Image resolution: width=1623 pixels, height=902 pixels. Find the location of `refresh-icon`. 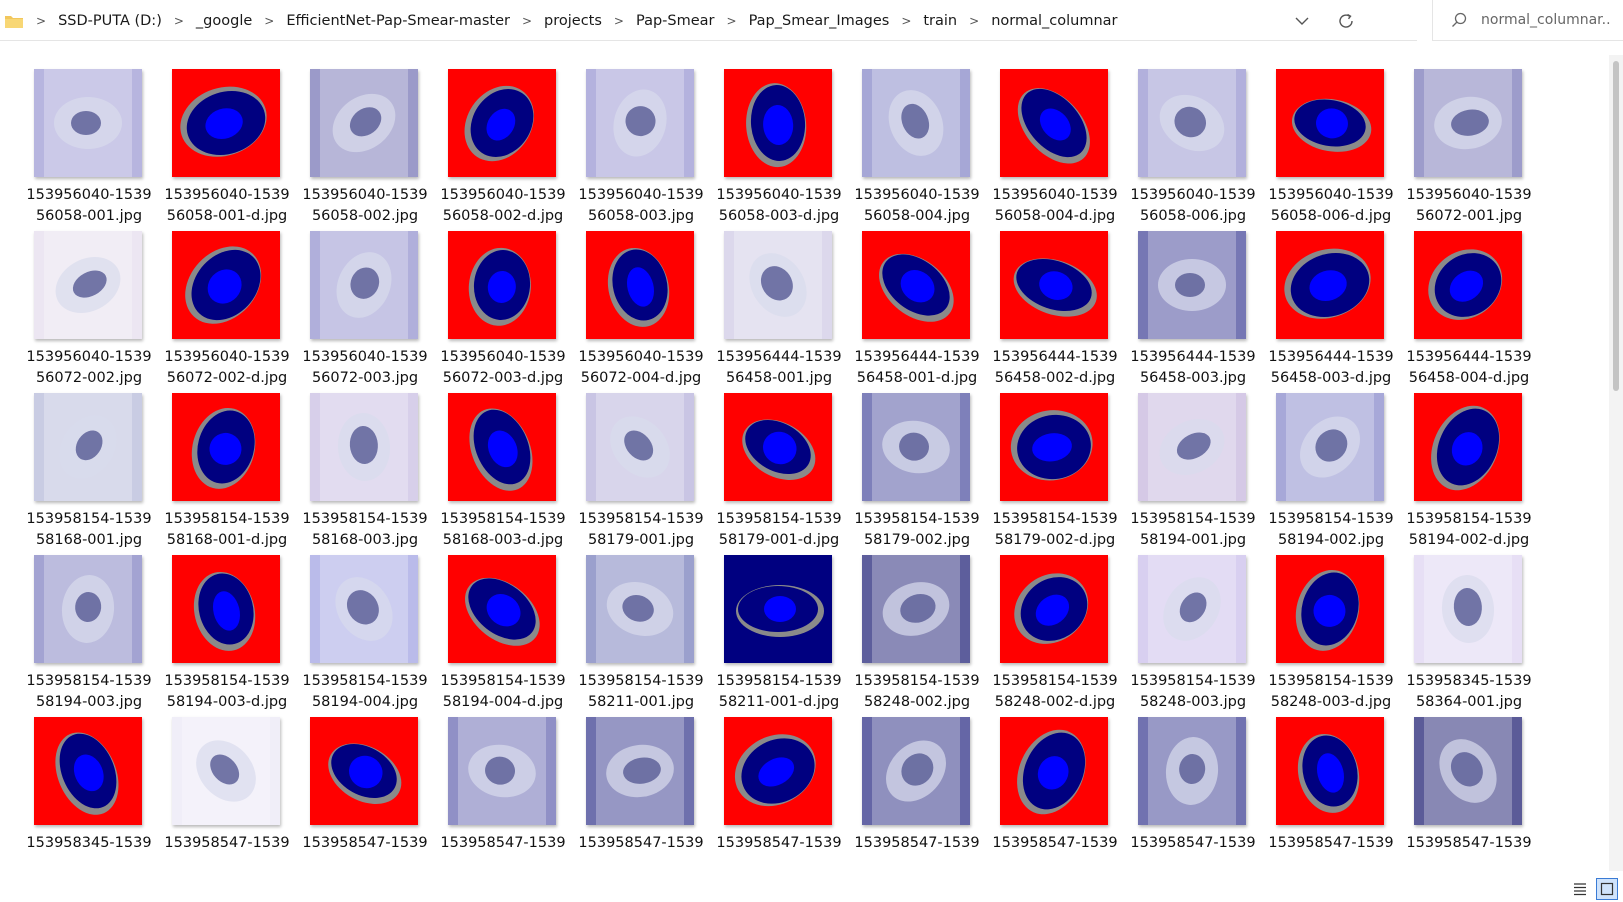

refresh-icon is located at coordinates (1346, 21).